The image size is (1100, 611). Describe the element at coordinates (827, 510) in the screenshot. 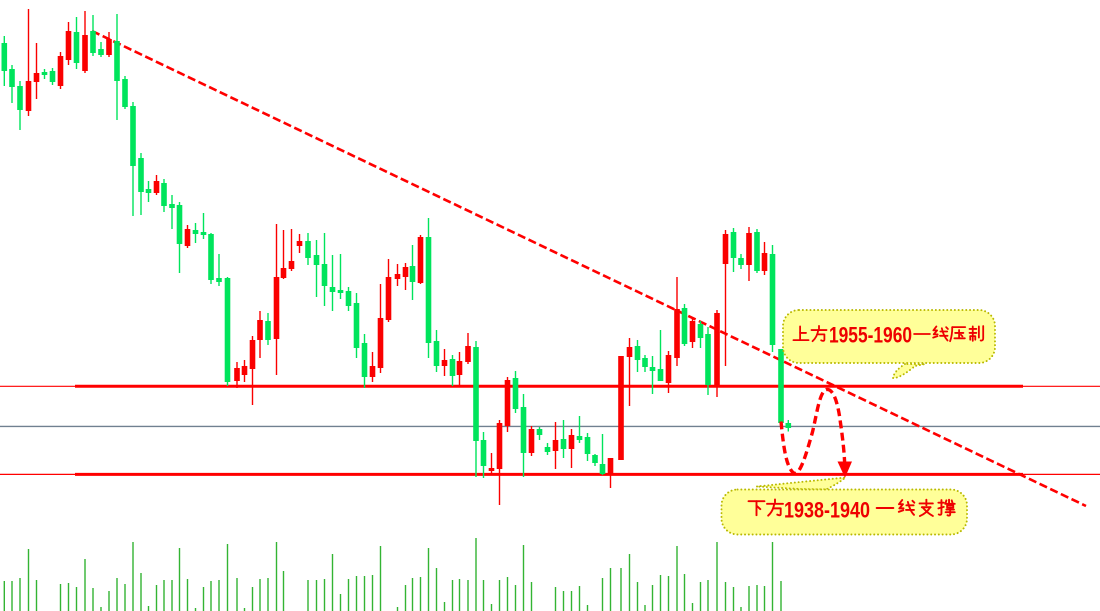

I see `svg-text: 1938-1940` at that location.